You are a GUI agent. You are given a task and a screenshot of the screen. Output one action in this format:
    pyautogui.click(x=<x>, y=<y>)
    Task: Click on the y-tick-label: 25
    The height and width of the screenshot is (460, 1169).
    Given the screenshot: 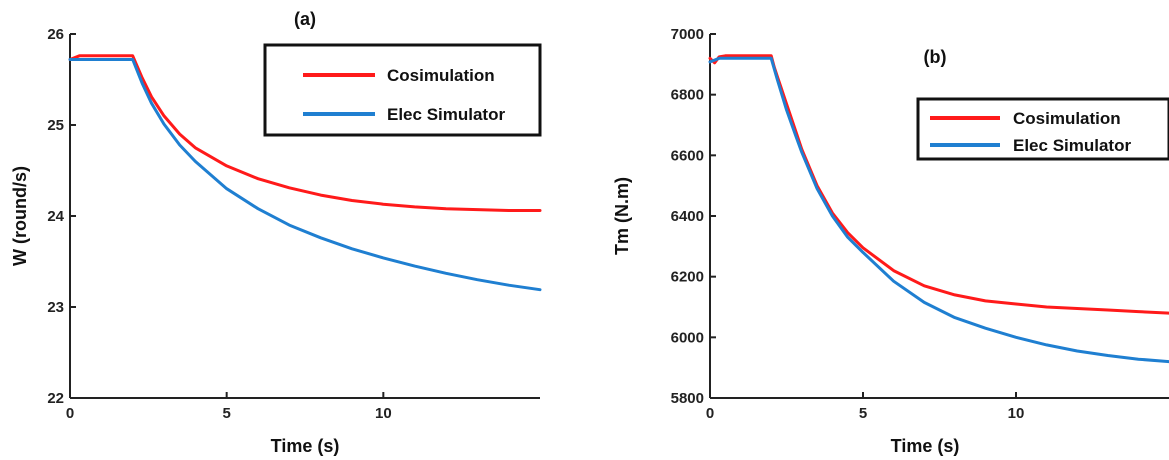 What is the action you would take?
    pyautogui.click(x=55, y=125)
    